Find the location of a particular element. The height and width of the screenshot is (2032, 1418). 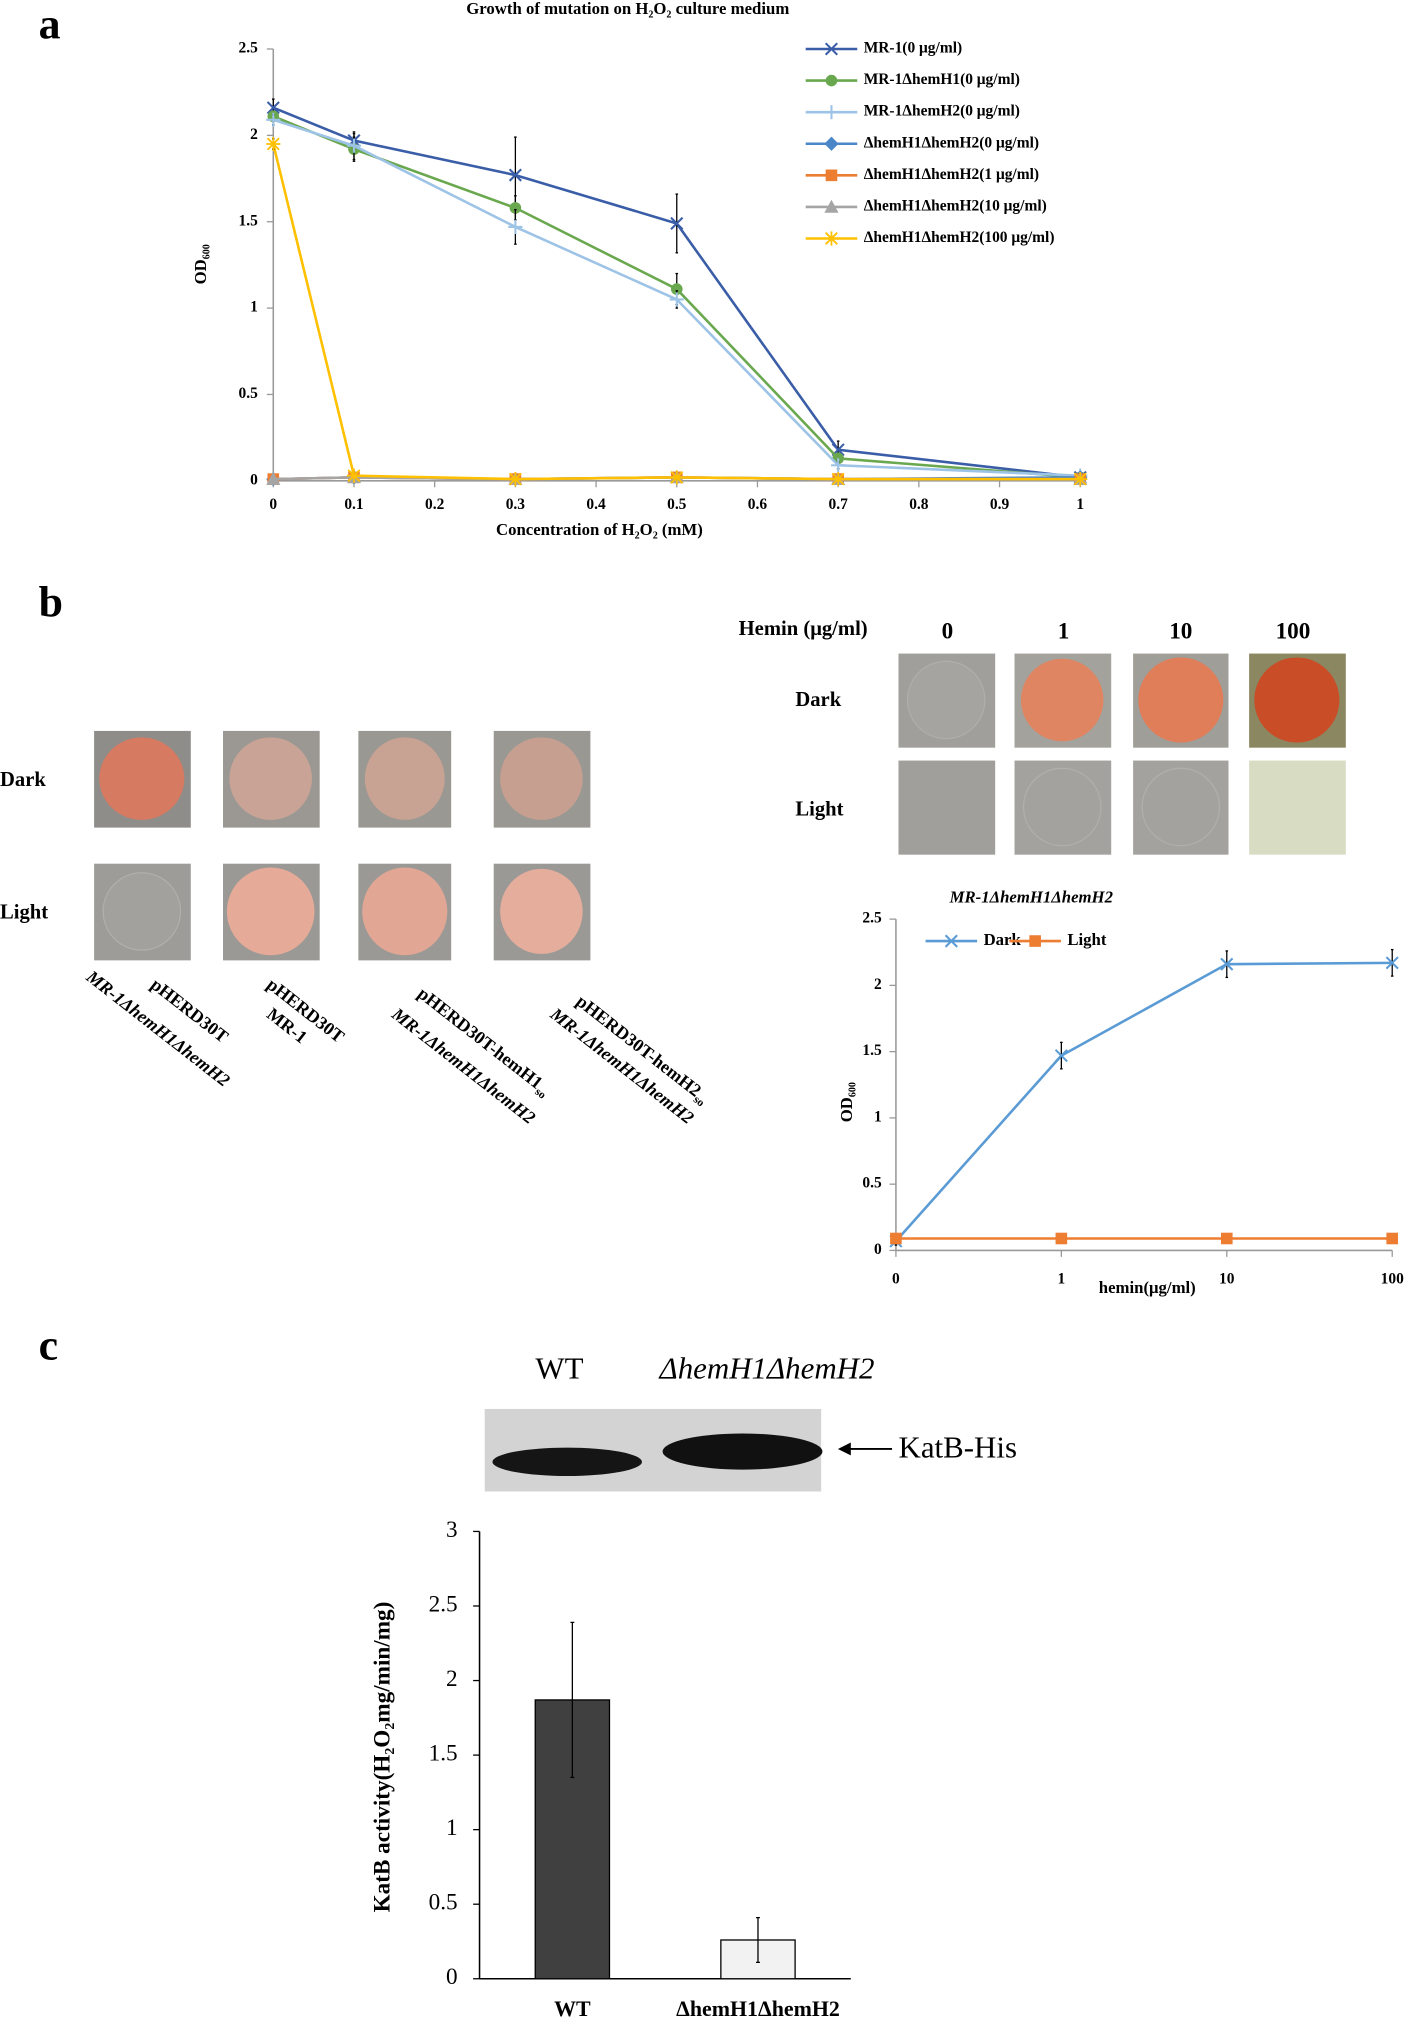

x-tick-label: 0.9 is located at coordinates (1000, 504).